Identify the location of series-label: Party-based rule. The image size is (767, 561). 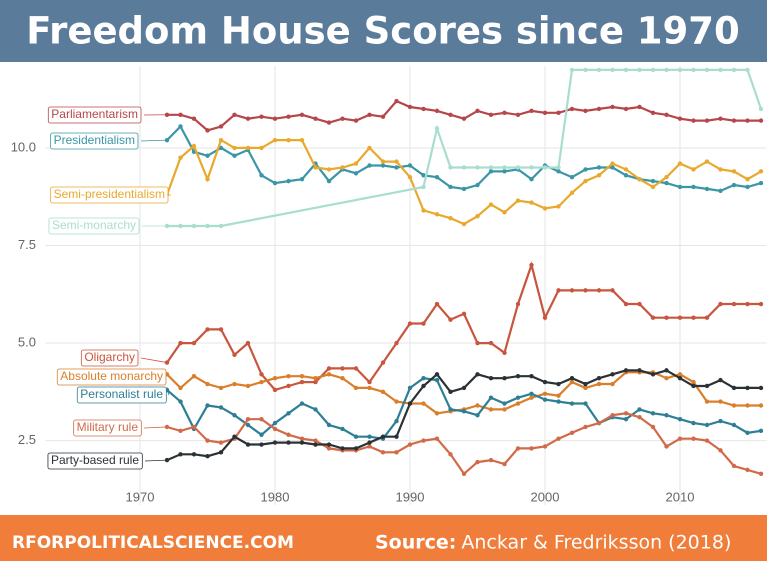
(107, 461).